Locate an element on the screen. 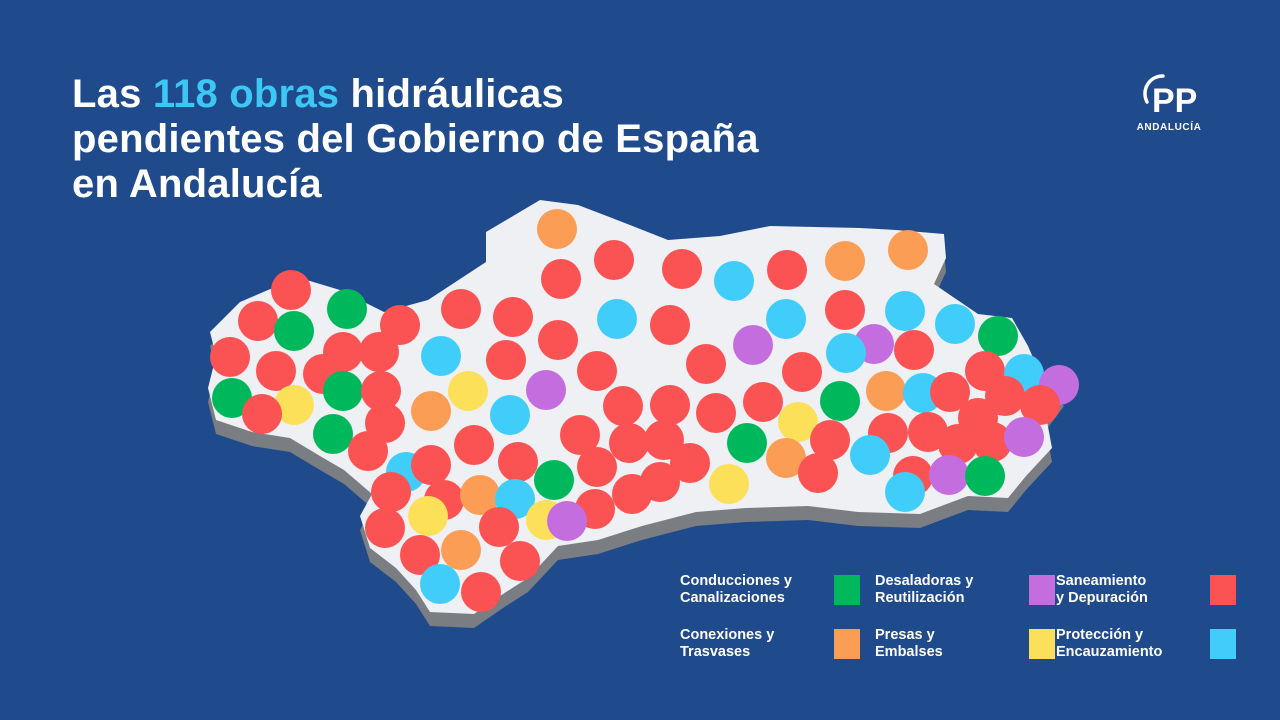 This screenshot has width=1280, height=720. legend-item-saneamiento: Saneamiento y Depuración is located at coordinates (1146, 590).